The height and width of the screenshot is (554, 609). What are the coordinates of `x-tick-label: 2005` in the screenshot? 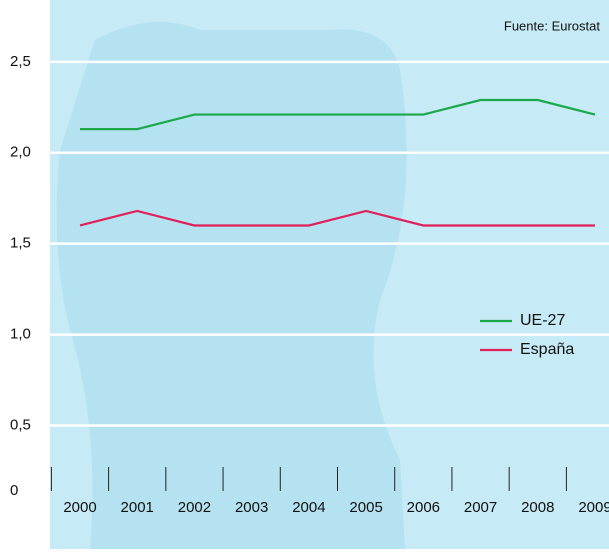 It's located at (365, 507).